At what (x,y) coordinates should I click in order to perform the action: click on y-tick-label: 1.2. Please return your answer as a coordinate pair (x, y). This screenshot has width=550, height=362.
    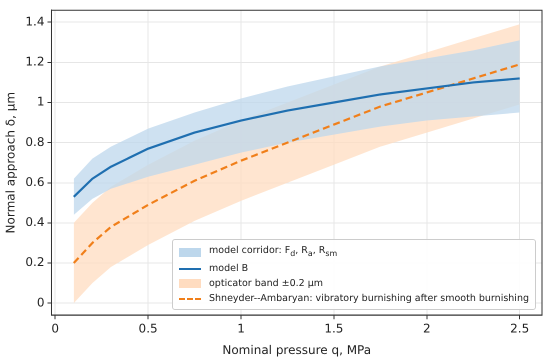
    Looking at the image, I should click on (34, 61).